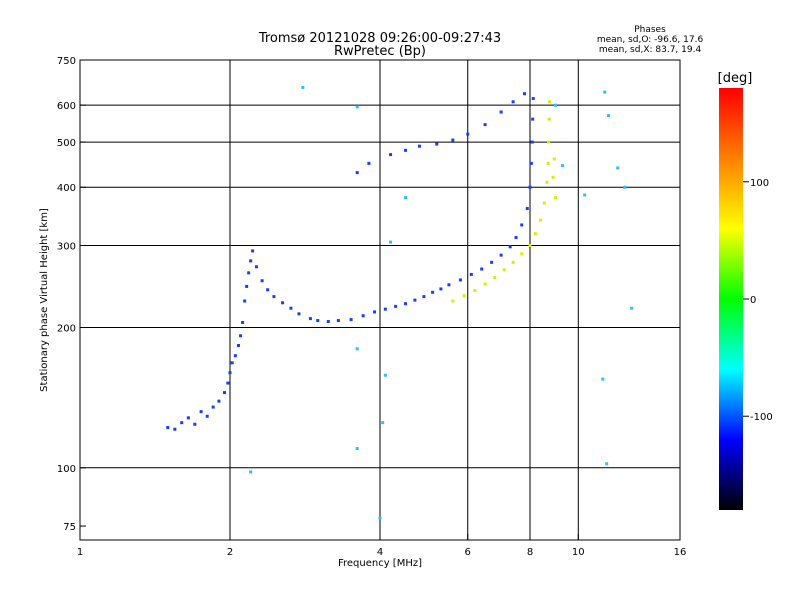 Image resolution: width=800 pixels, height=604 pixels. What do you see at coordinates (380, 51) in the screenshot?
I see `title-line-2: RwPretec (Bp)` at bounding box center [380, 51].